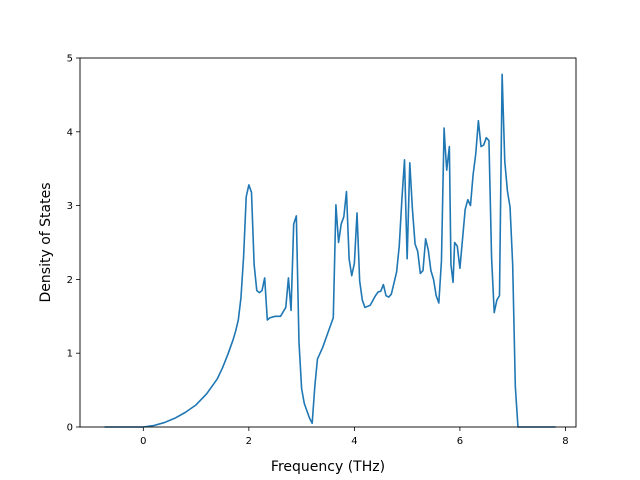 The image size is (640, 480). What do you see at coordinates (70, 59) in the screenshot?
I see `y-tick-label: 5` at bounding box center [70, 59].